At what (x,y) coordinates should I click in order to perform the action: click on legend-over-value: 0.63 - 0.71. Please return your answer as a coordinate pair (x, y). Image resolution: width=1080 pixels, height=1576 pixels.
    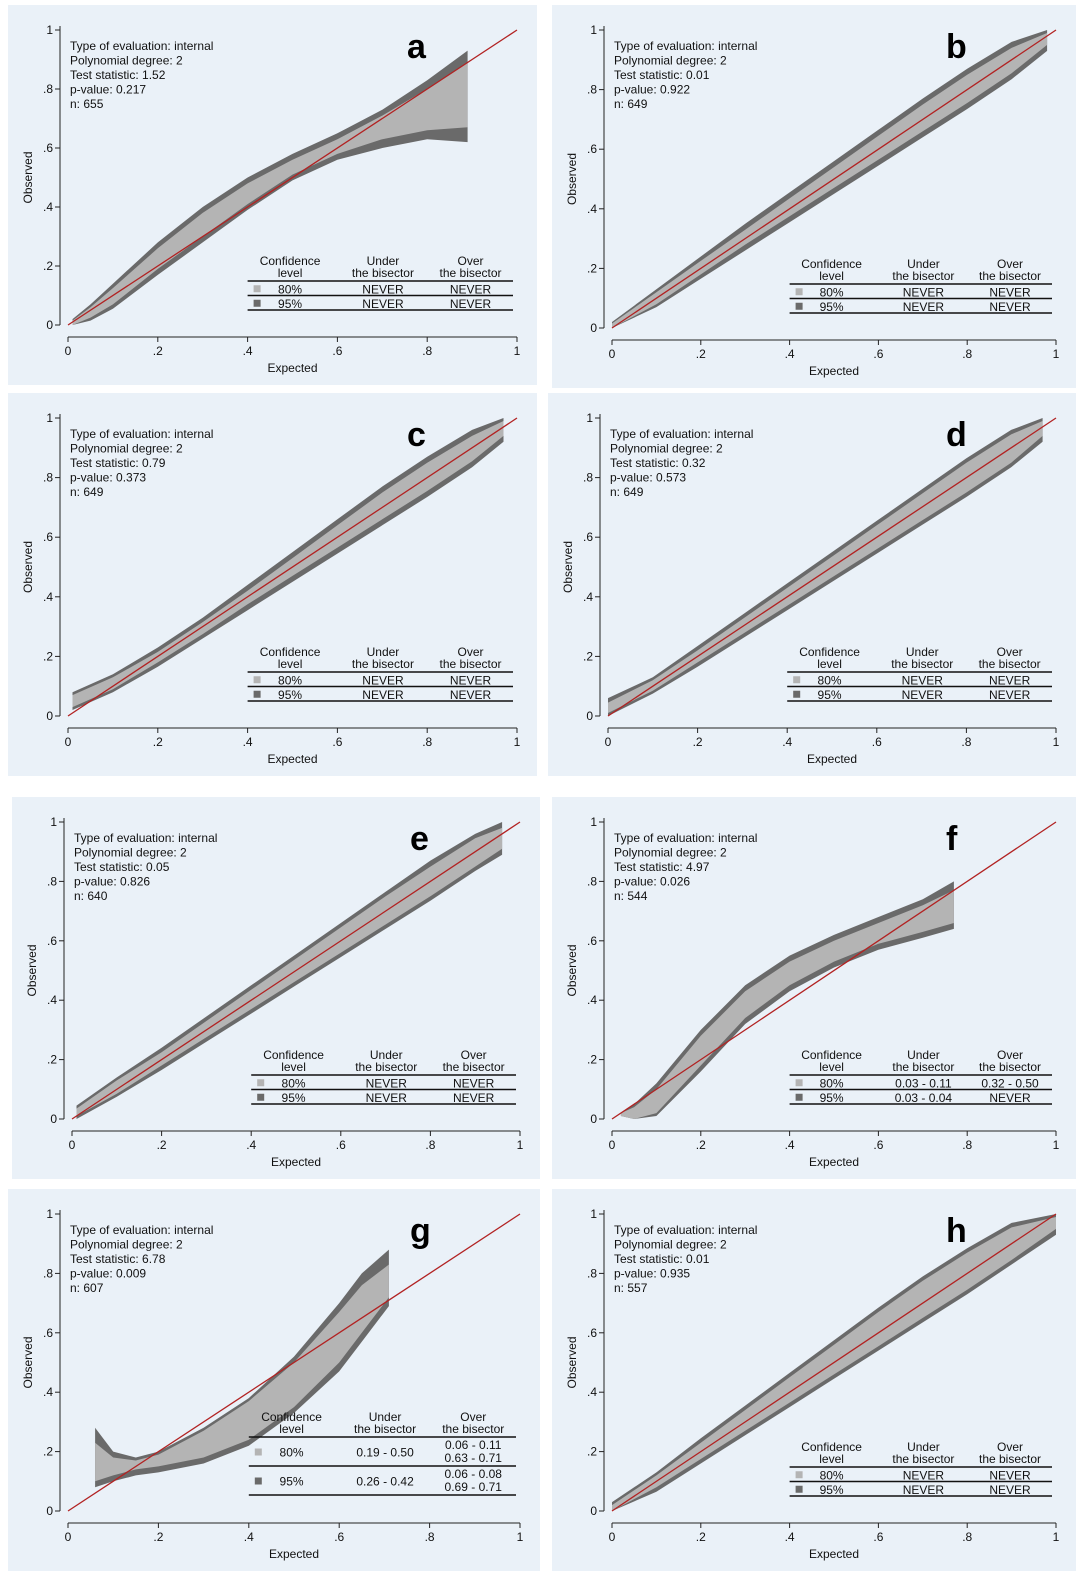
    Looking at the image, I should click on (474, 1458).